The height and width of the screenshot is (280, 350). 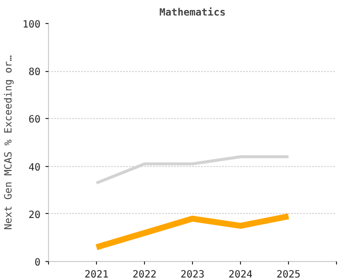 What do you see at coordinates (192, 12) in the screenshot?
I see `chart-title: Mathematics` at bounding box center [192, 12].